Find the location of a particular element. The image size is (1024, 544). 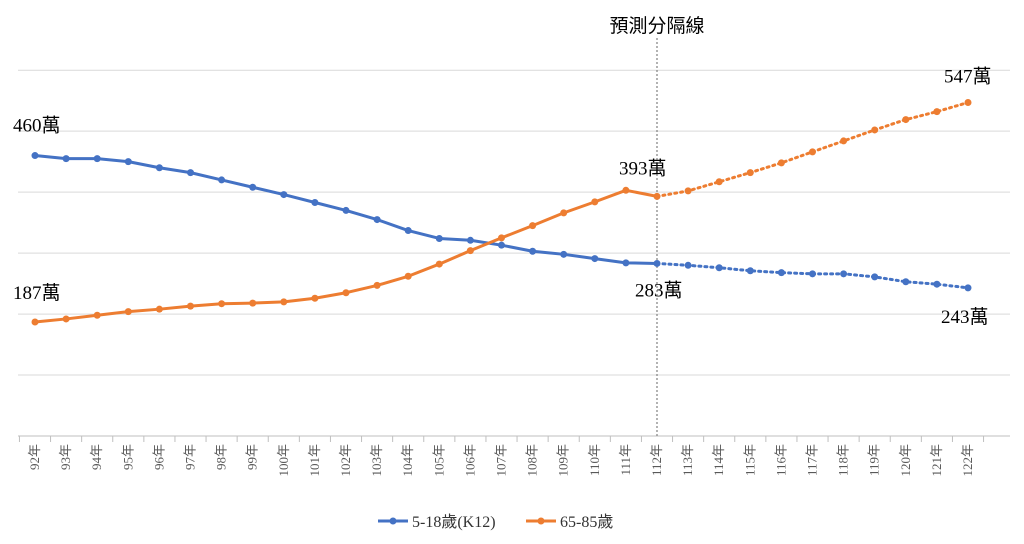

data-annotation: 547萬 is located at coordinates (968, 77).